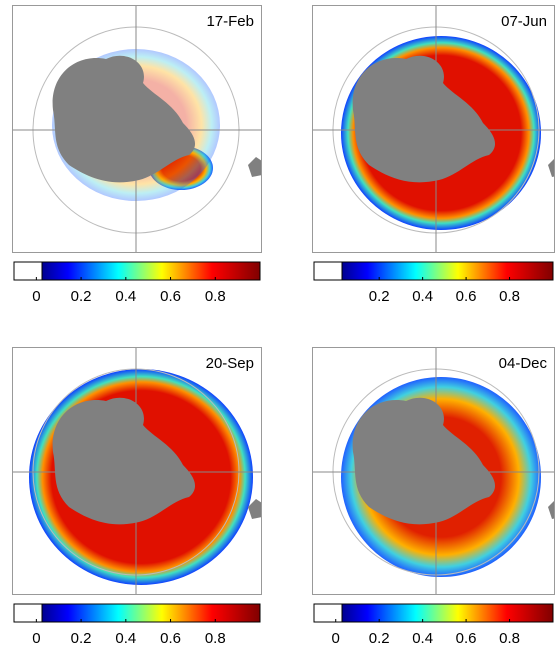 The width and height of the screenshot is (555, 650). Describe the element at coordinates (230, 363) in the screenshot. I see `panel-title: 20-Sep` at that location.